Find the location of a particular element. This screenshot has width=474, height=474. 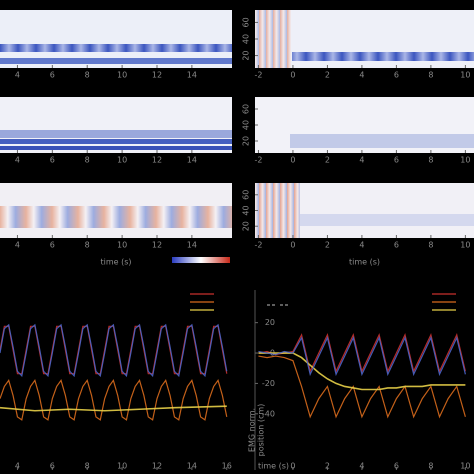

y-axis-label: position (cm) is located at coordinates (261, 430).